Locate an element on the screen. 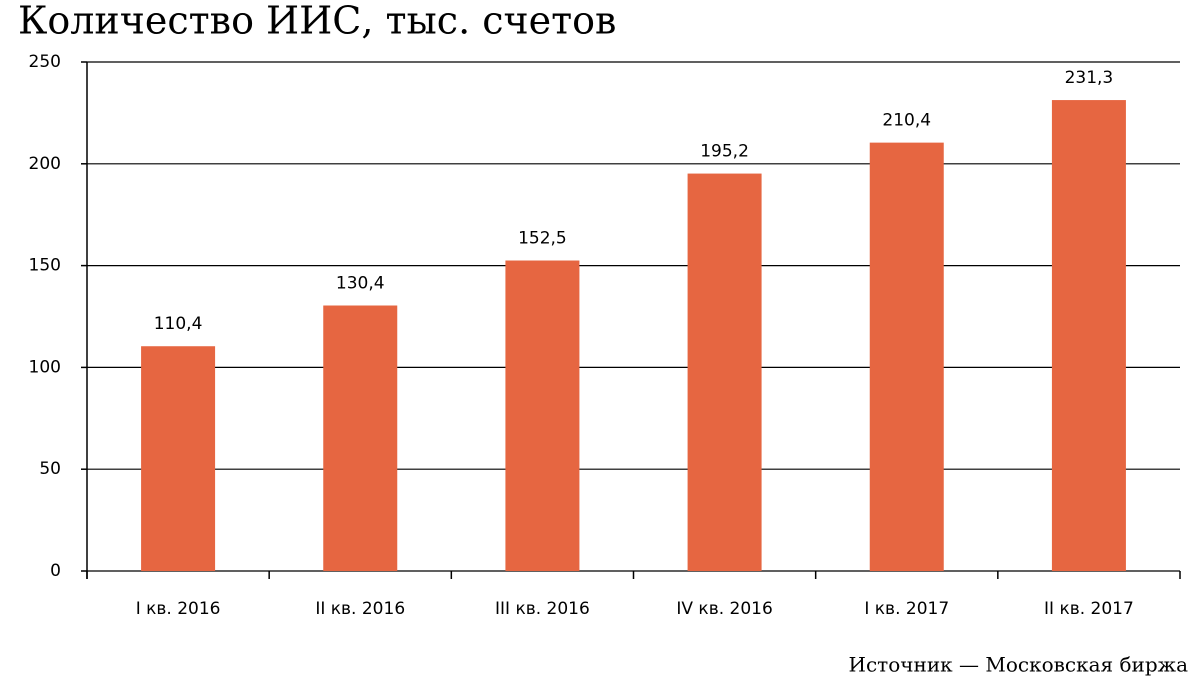 The height and width of the screenshot is (681, 1200). y-tick-label: 150 is located at coordinates (45, 266).